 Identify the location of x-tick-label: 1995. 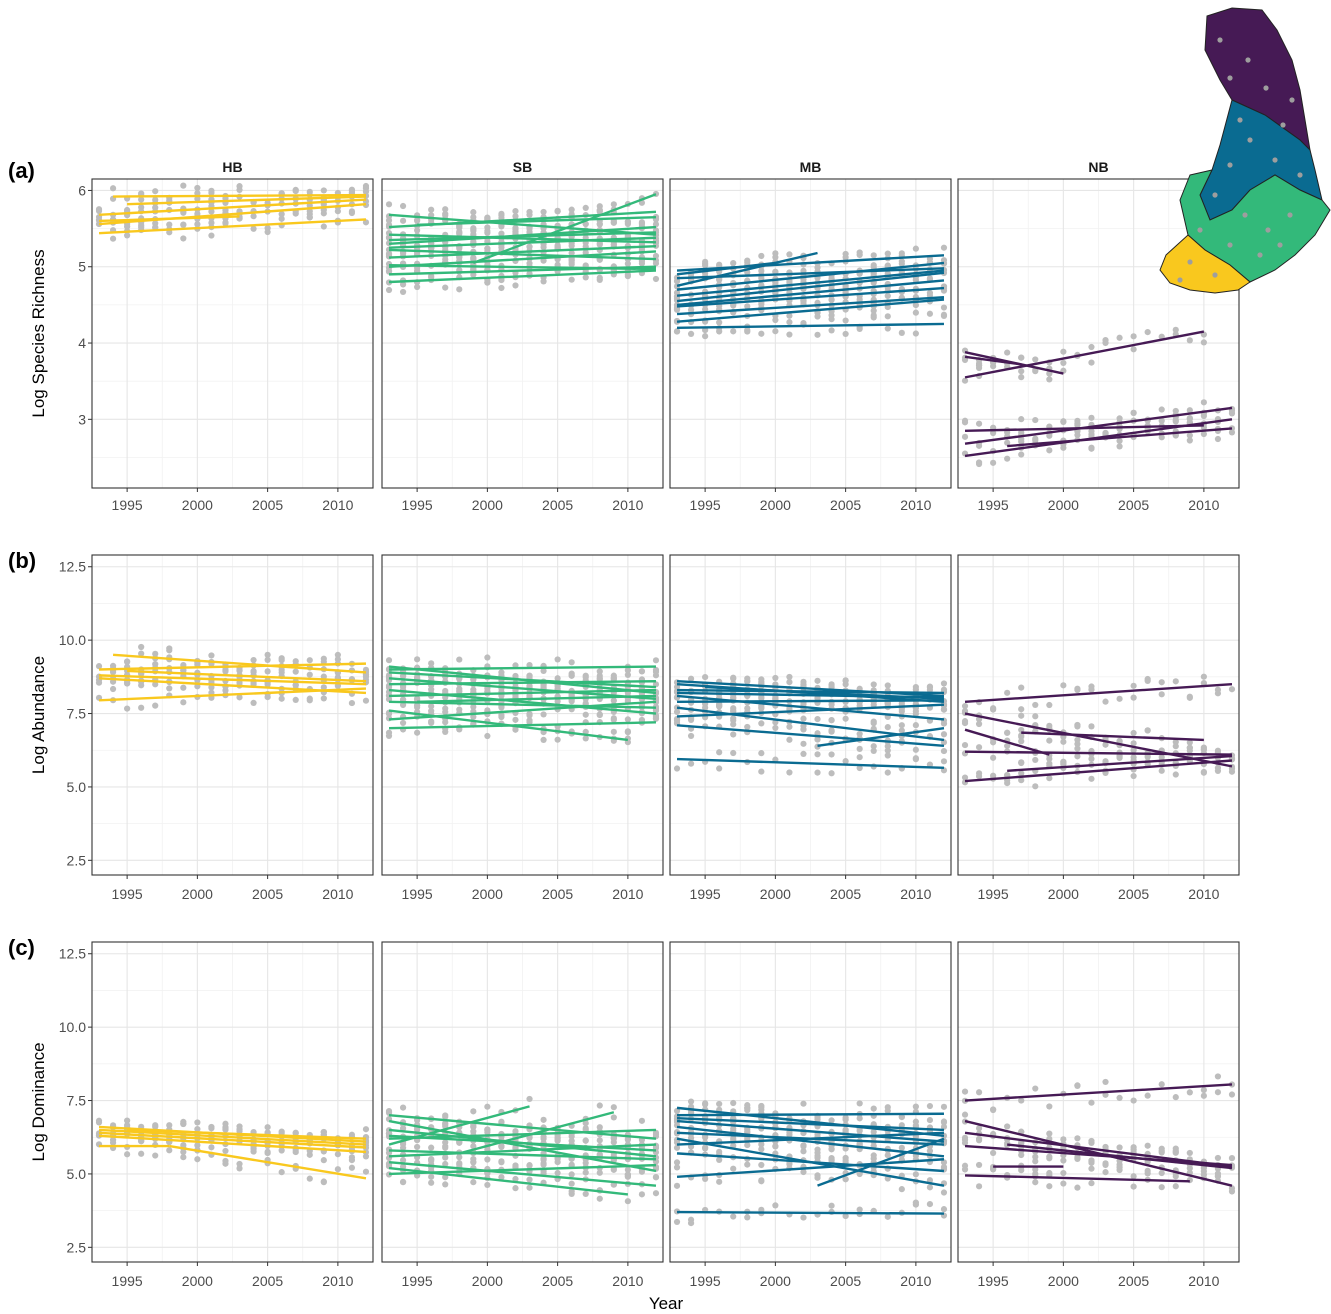
(993, 894).